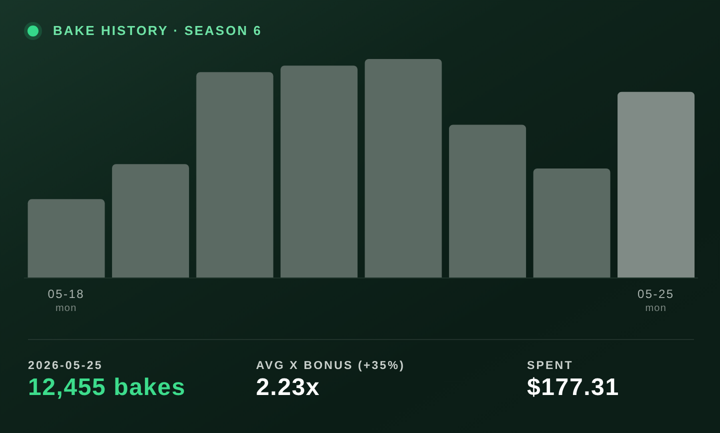 This screenshot has width=720, height=433. I want to click on text: 2026-05-25, so click(66, 366).